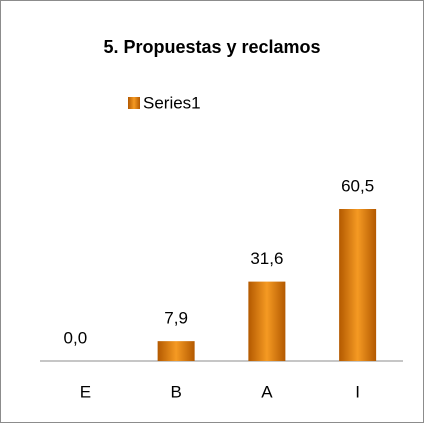  Describe the element at coordinates (267, 391) in the screenshot. I see `x-tick-label: A` at that location.